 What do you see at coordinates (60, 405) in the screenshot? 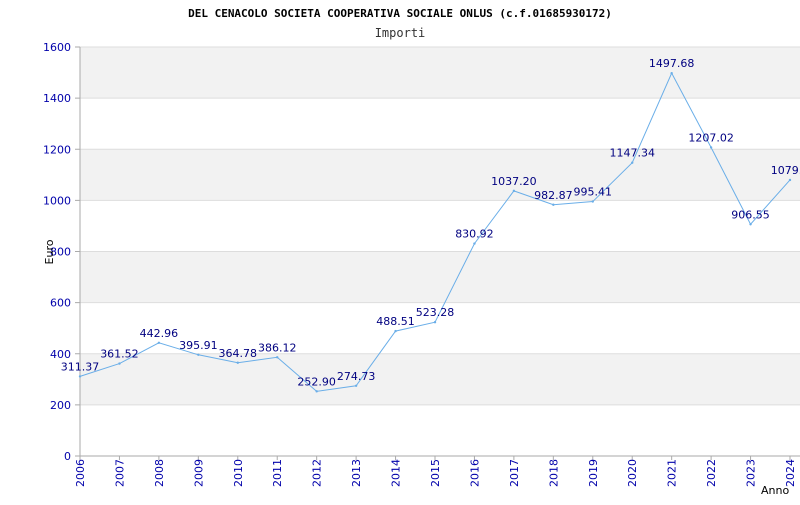
I see `y-tick-label: 200` at bounding box center [60, 405].